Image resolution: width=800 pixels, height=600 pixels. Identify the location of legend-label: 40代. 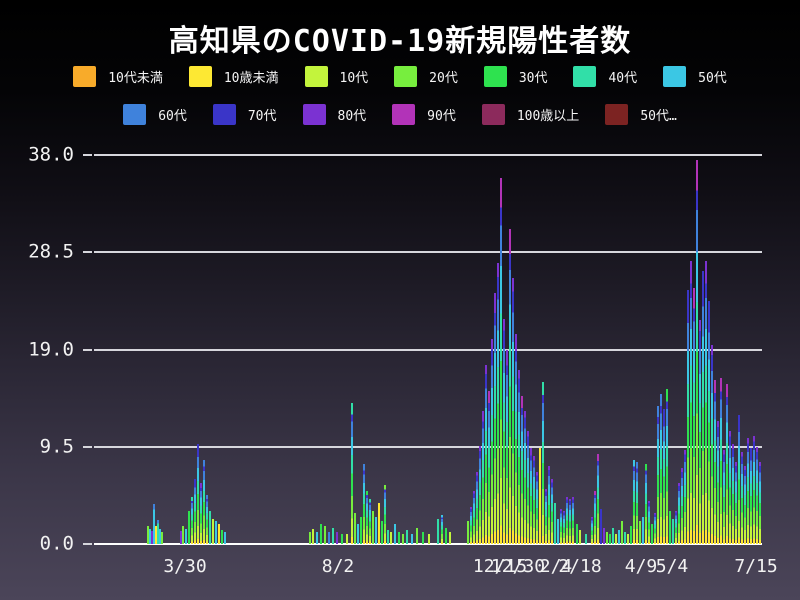
(623, 78).